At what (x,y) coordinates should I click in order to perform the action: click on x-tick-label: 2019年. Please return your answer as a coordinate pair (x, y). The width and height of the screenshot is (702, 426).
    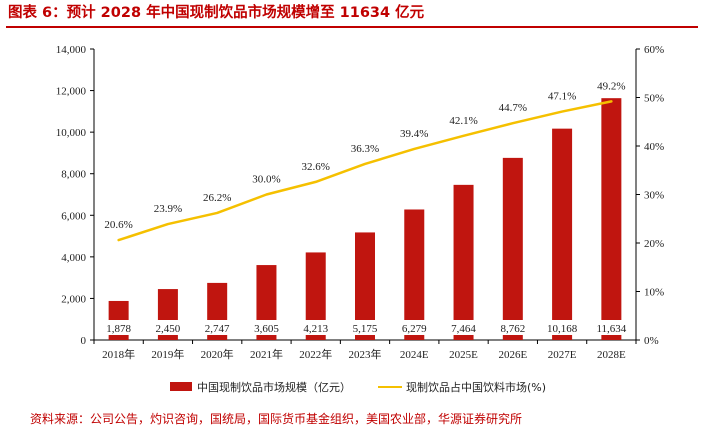
    Looking at the image, I should click on (167, 354).